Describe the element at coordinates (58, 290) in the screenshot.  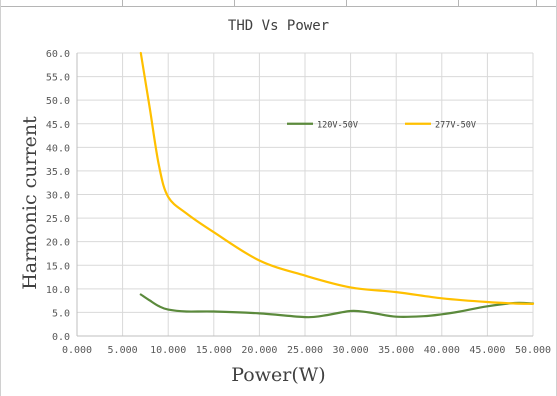
I see `y-tick-label: 10.0` at that location.